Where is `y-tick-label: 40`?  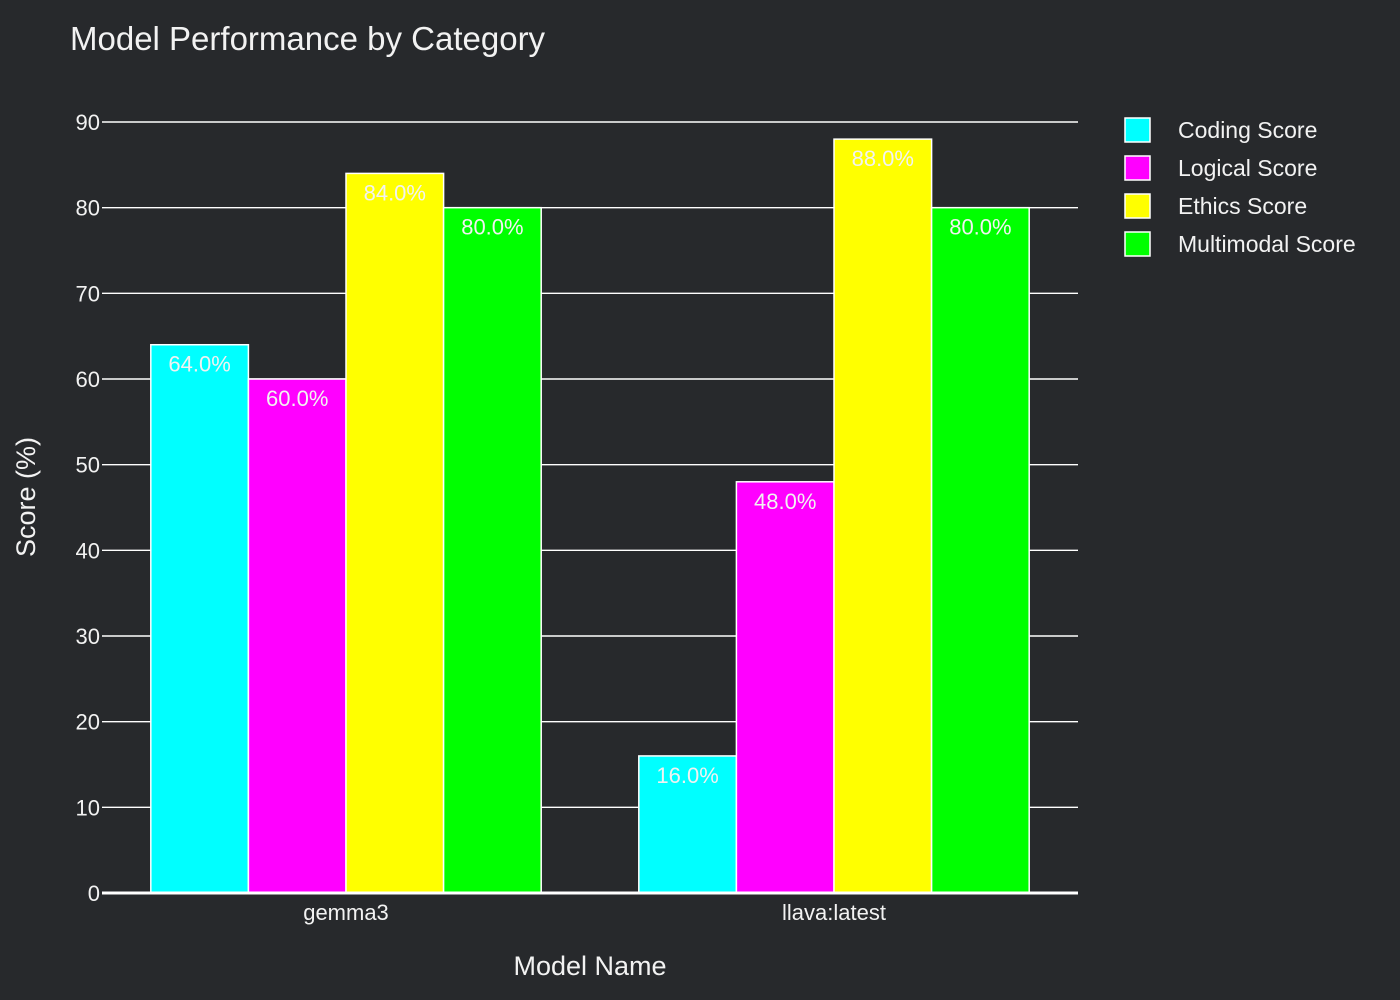
y-tick-label: 40 is located at coordinates (88, 550).